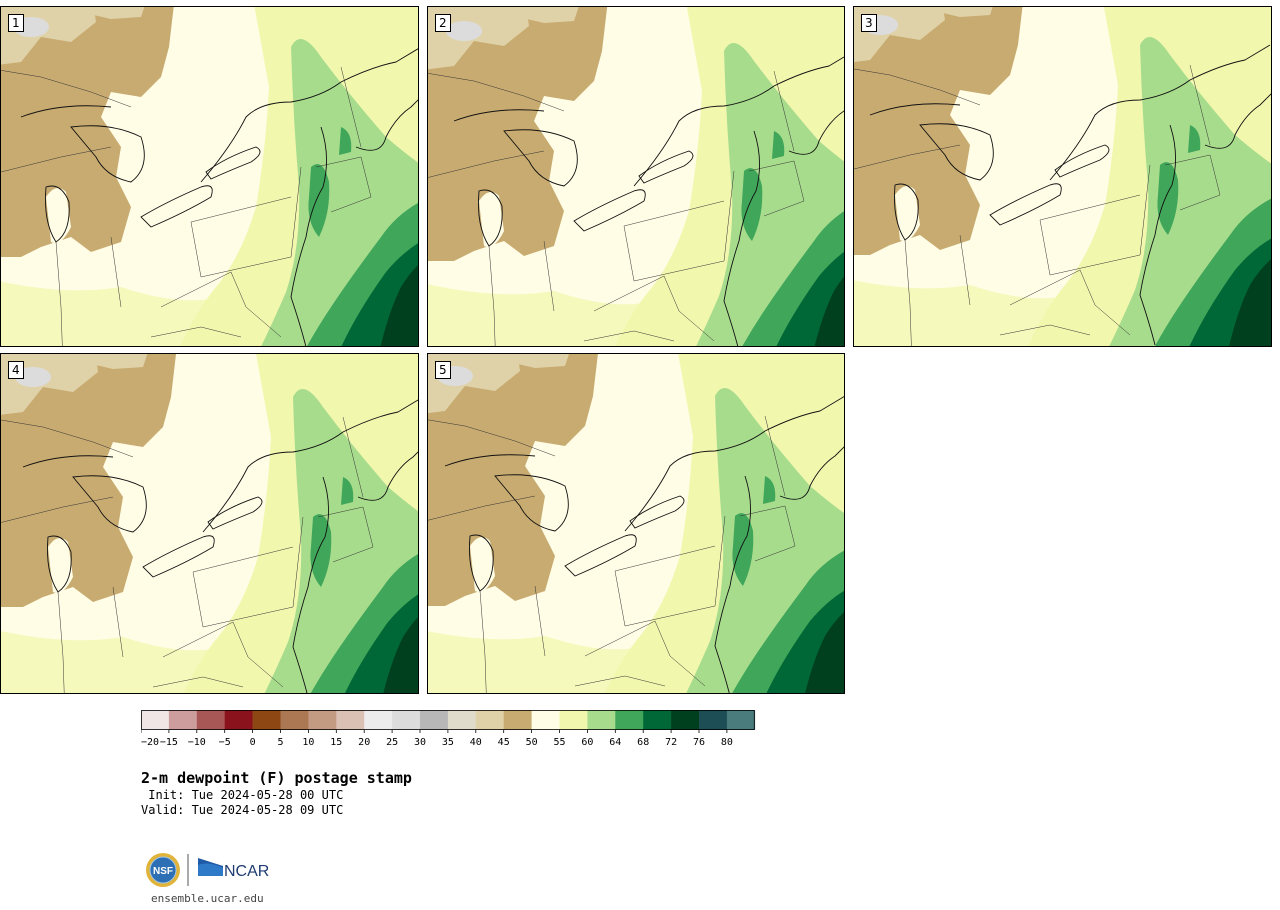 This screenshot has height=910, width=1280. What do you see at coordinates (33, 377) in the screenshot?
I see `gray-patch` at bounding box center [33, 377].